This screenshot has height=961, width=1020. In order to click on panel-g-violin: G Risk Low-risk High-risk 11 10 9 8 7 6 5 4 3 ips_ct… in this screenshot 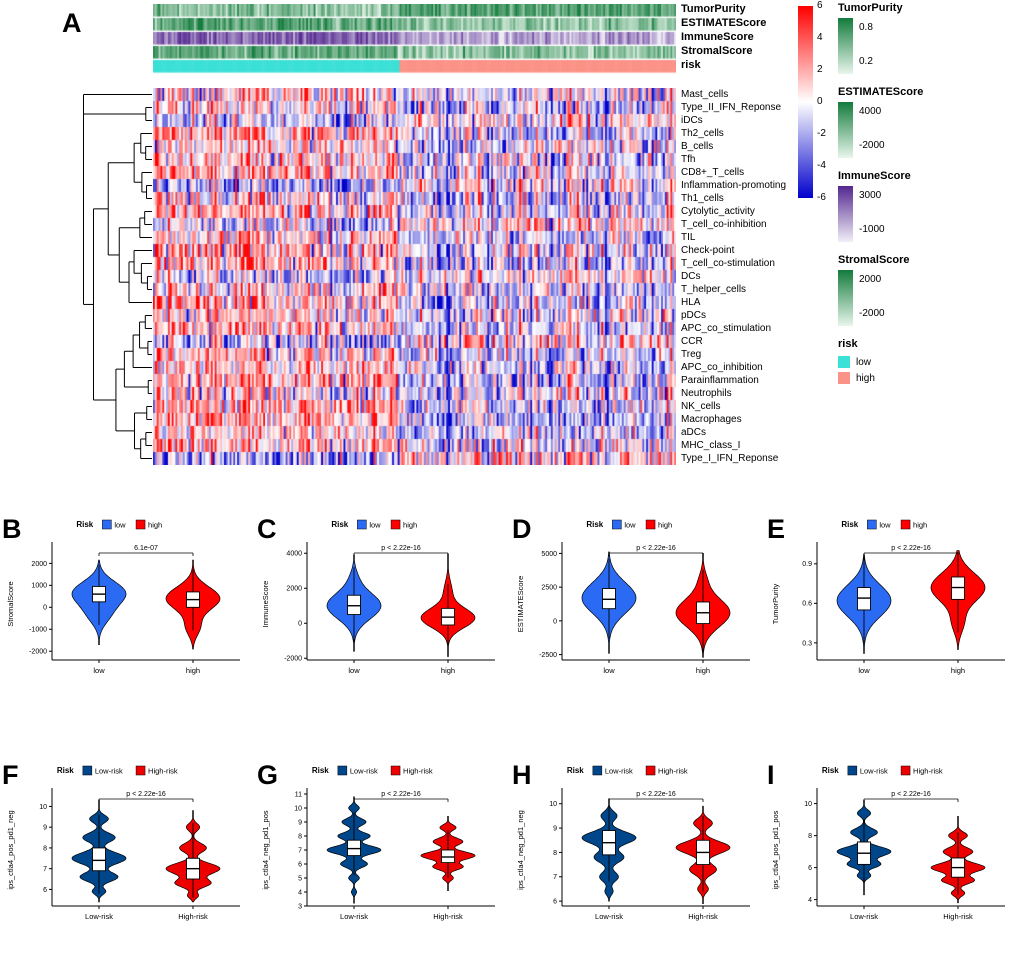, I will do `click(380, 858)`.